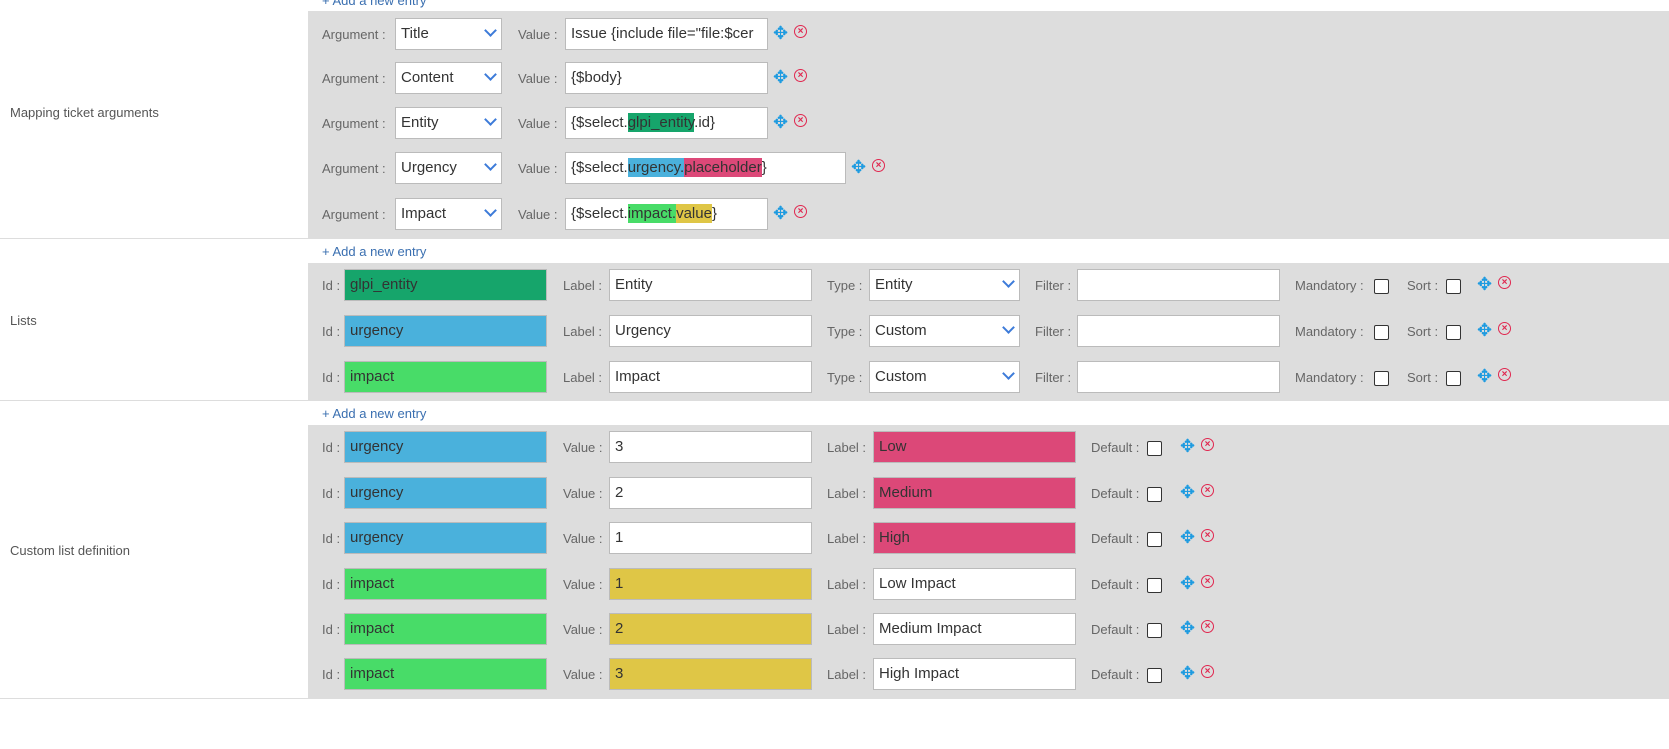 This screenshot has height=749, width=1669. What do you see at coordinates (445, 285) in the screenshot?
I see `id-input: glpi_entity` at bounding box center [445, 285].